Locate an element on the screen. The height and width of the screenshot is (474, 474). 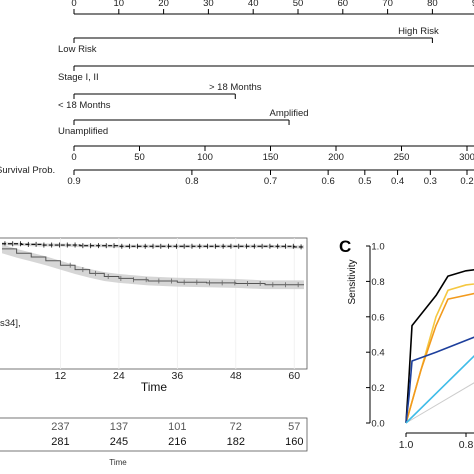
points-tick-label: 0 is located at coordinates (73, 4).